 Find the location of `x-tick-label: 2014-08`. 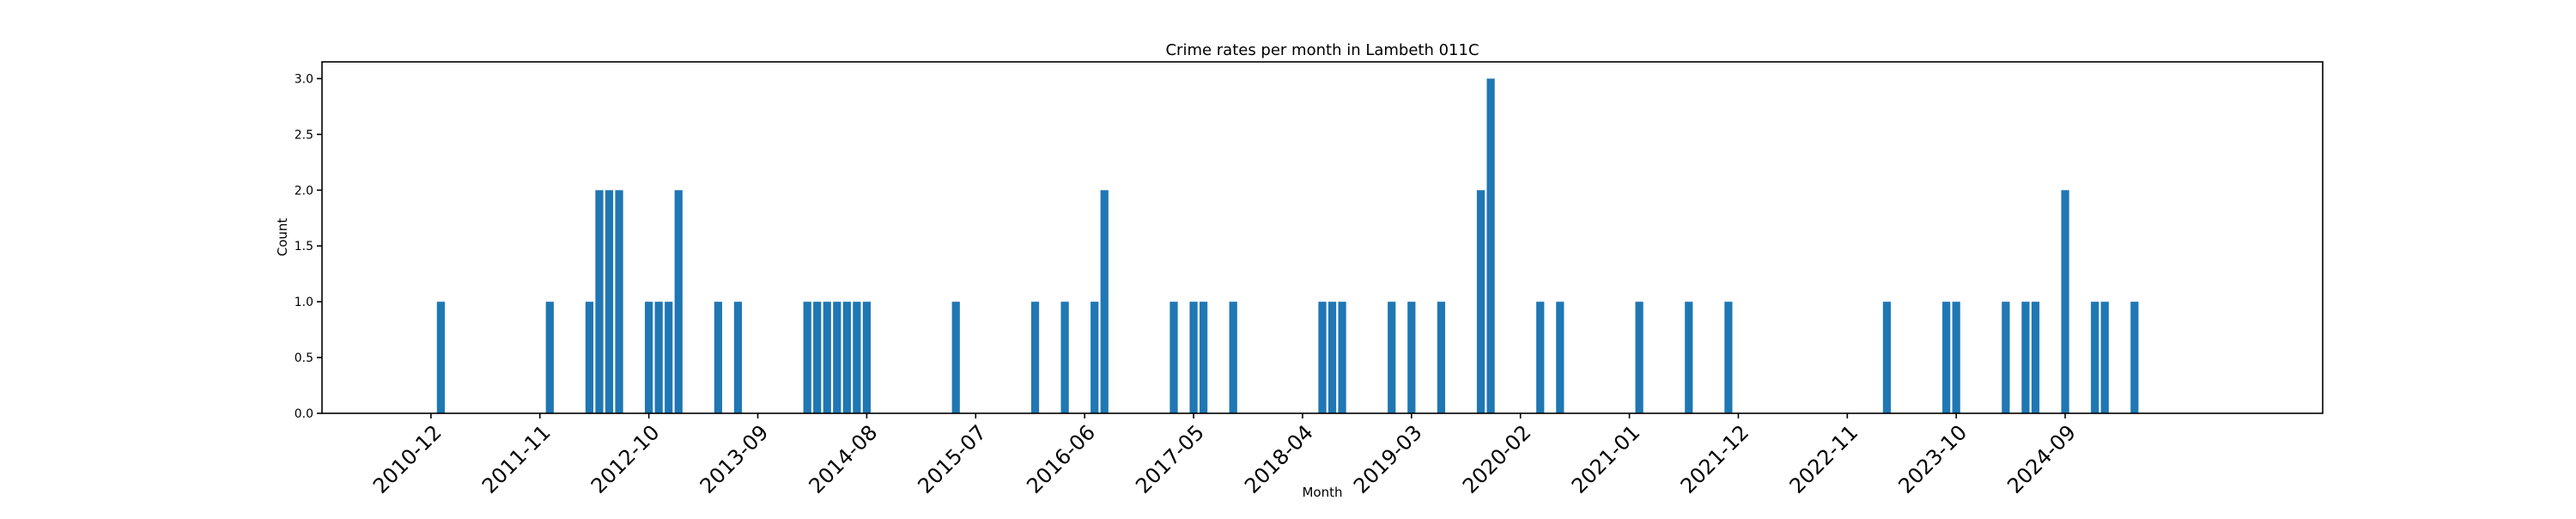

x-tick-label: 2014-08 is located at coordinates (844, 459).